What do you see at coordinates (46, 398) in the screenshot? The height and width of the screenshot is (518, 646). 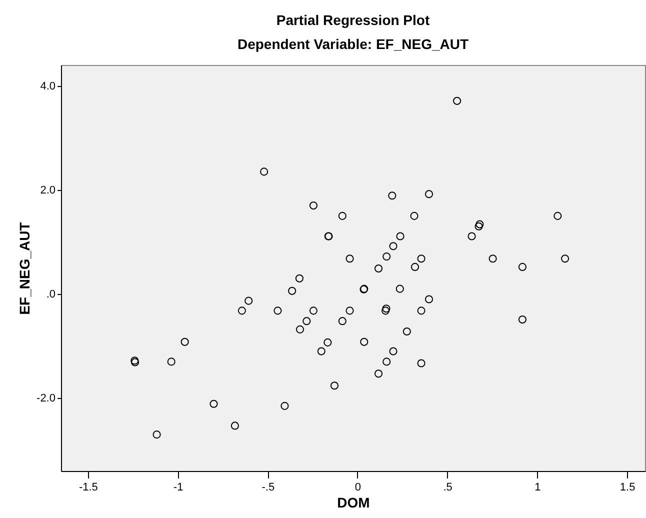 I see `y-tick-label: -2.0` at bounding box center [46, 398].